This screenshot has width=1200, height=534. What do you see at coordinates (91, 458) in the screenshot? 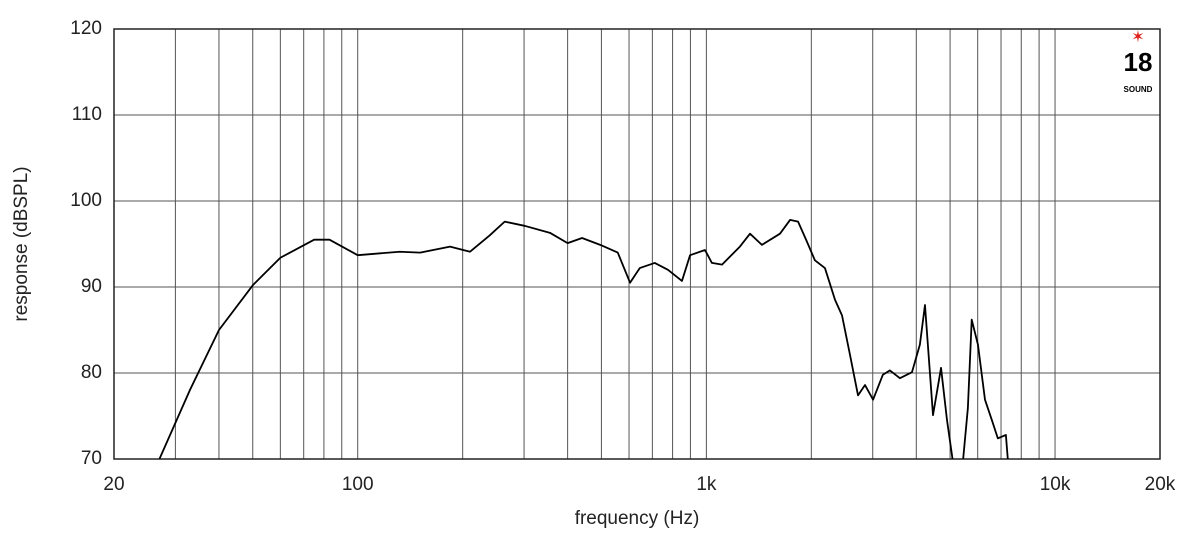
I see `y-tick-label: 70` at bounding box center [91, 458].